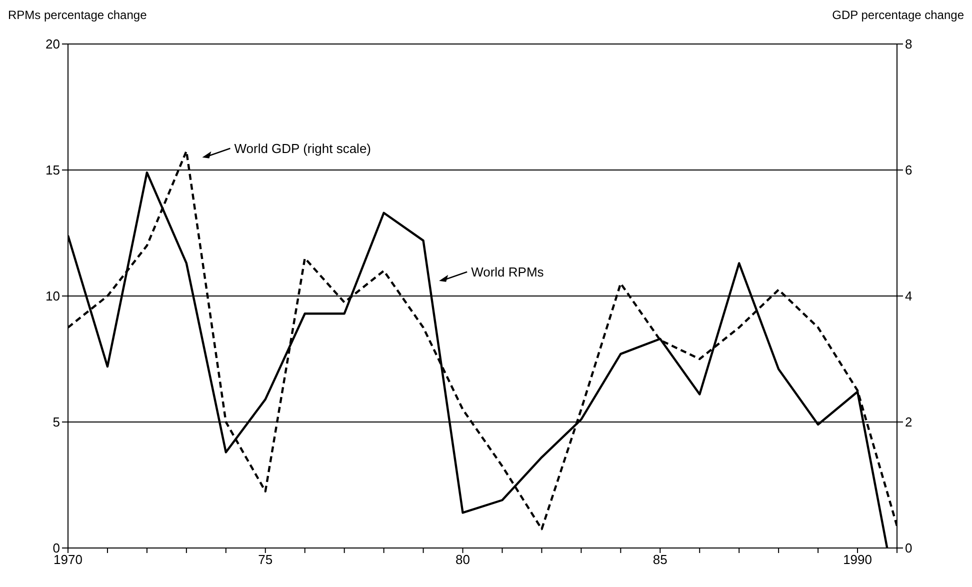 The height and width of the screenshot is (587, 972). Describe the element at coordinates (53, 170) in the screenshot. I see `y-tick-label: 15` at that location.